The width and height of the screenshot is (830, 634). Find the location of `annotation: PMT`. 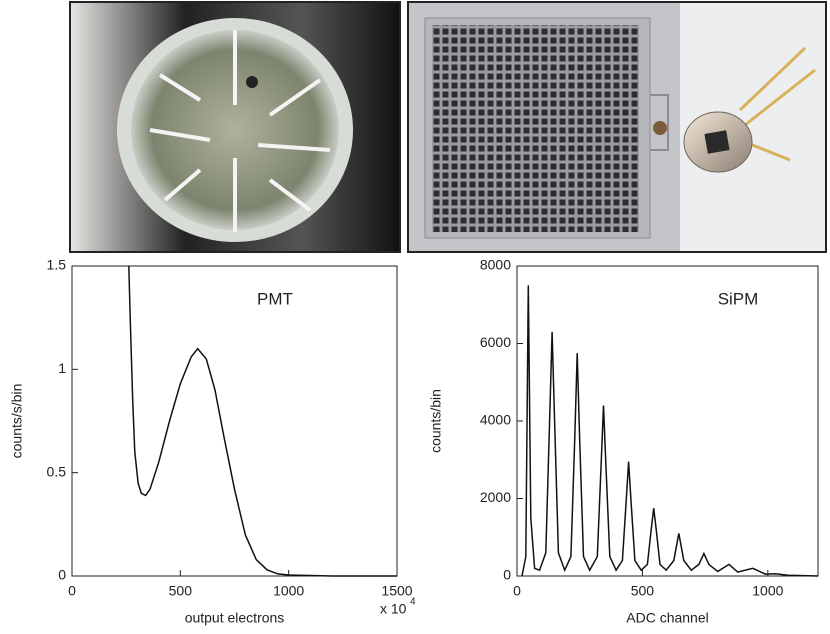

annotation: PMT is located at coordinates (275, 298).